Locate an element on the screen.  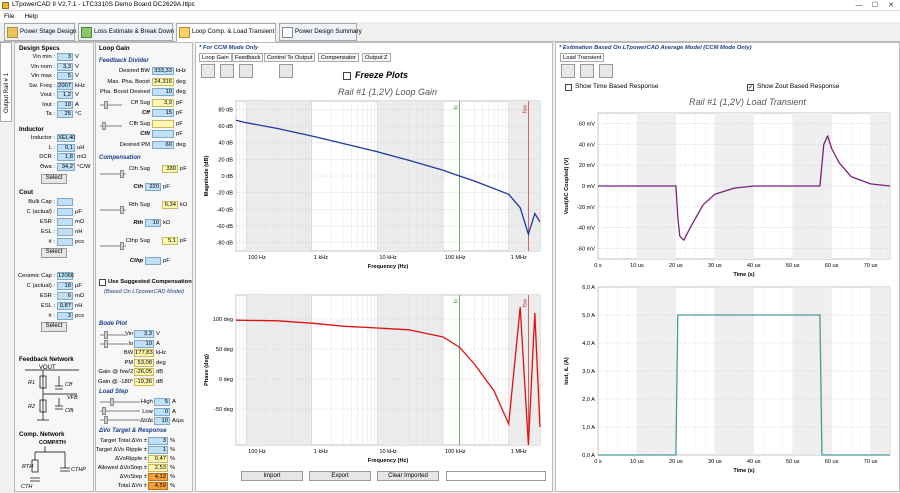
field-value: 333,33 is located at coordinates (163, 71).